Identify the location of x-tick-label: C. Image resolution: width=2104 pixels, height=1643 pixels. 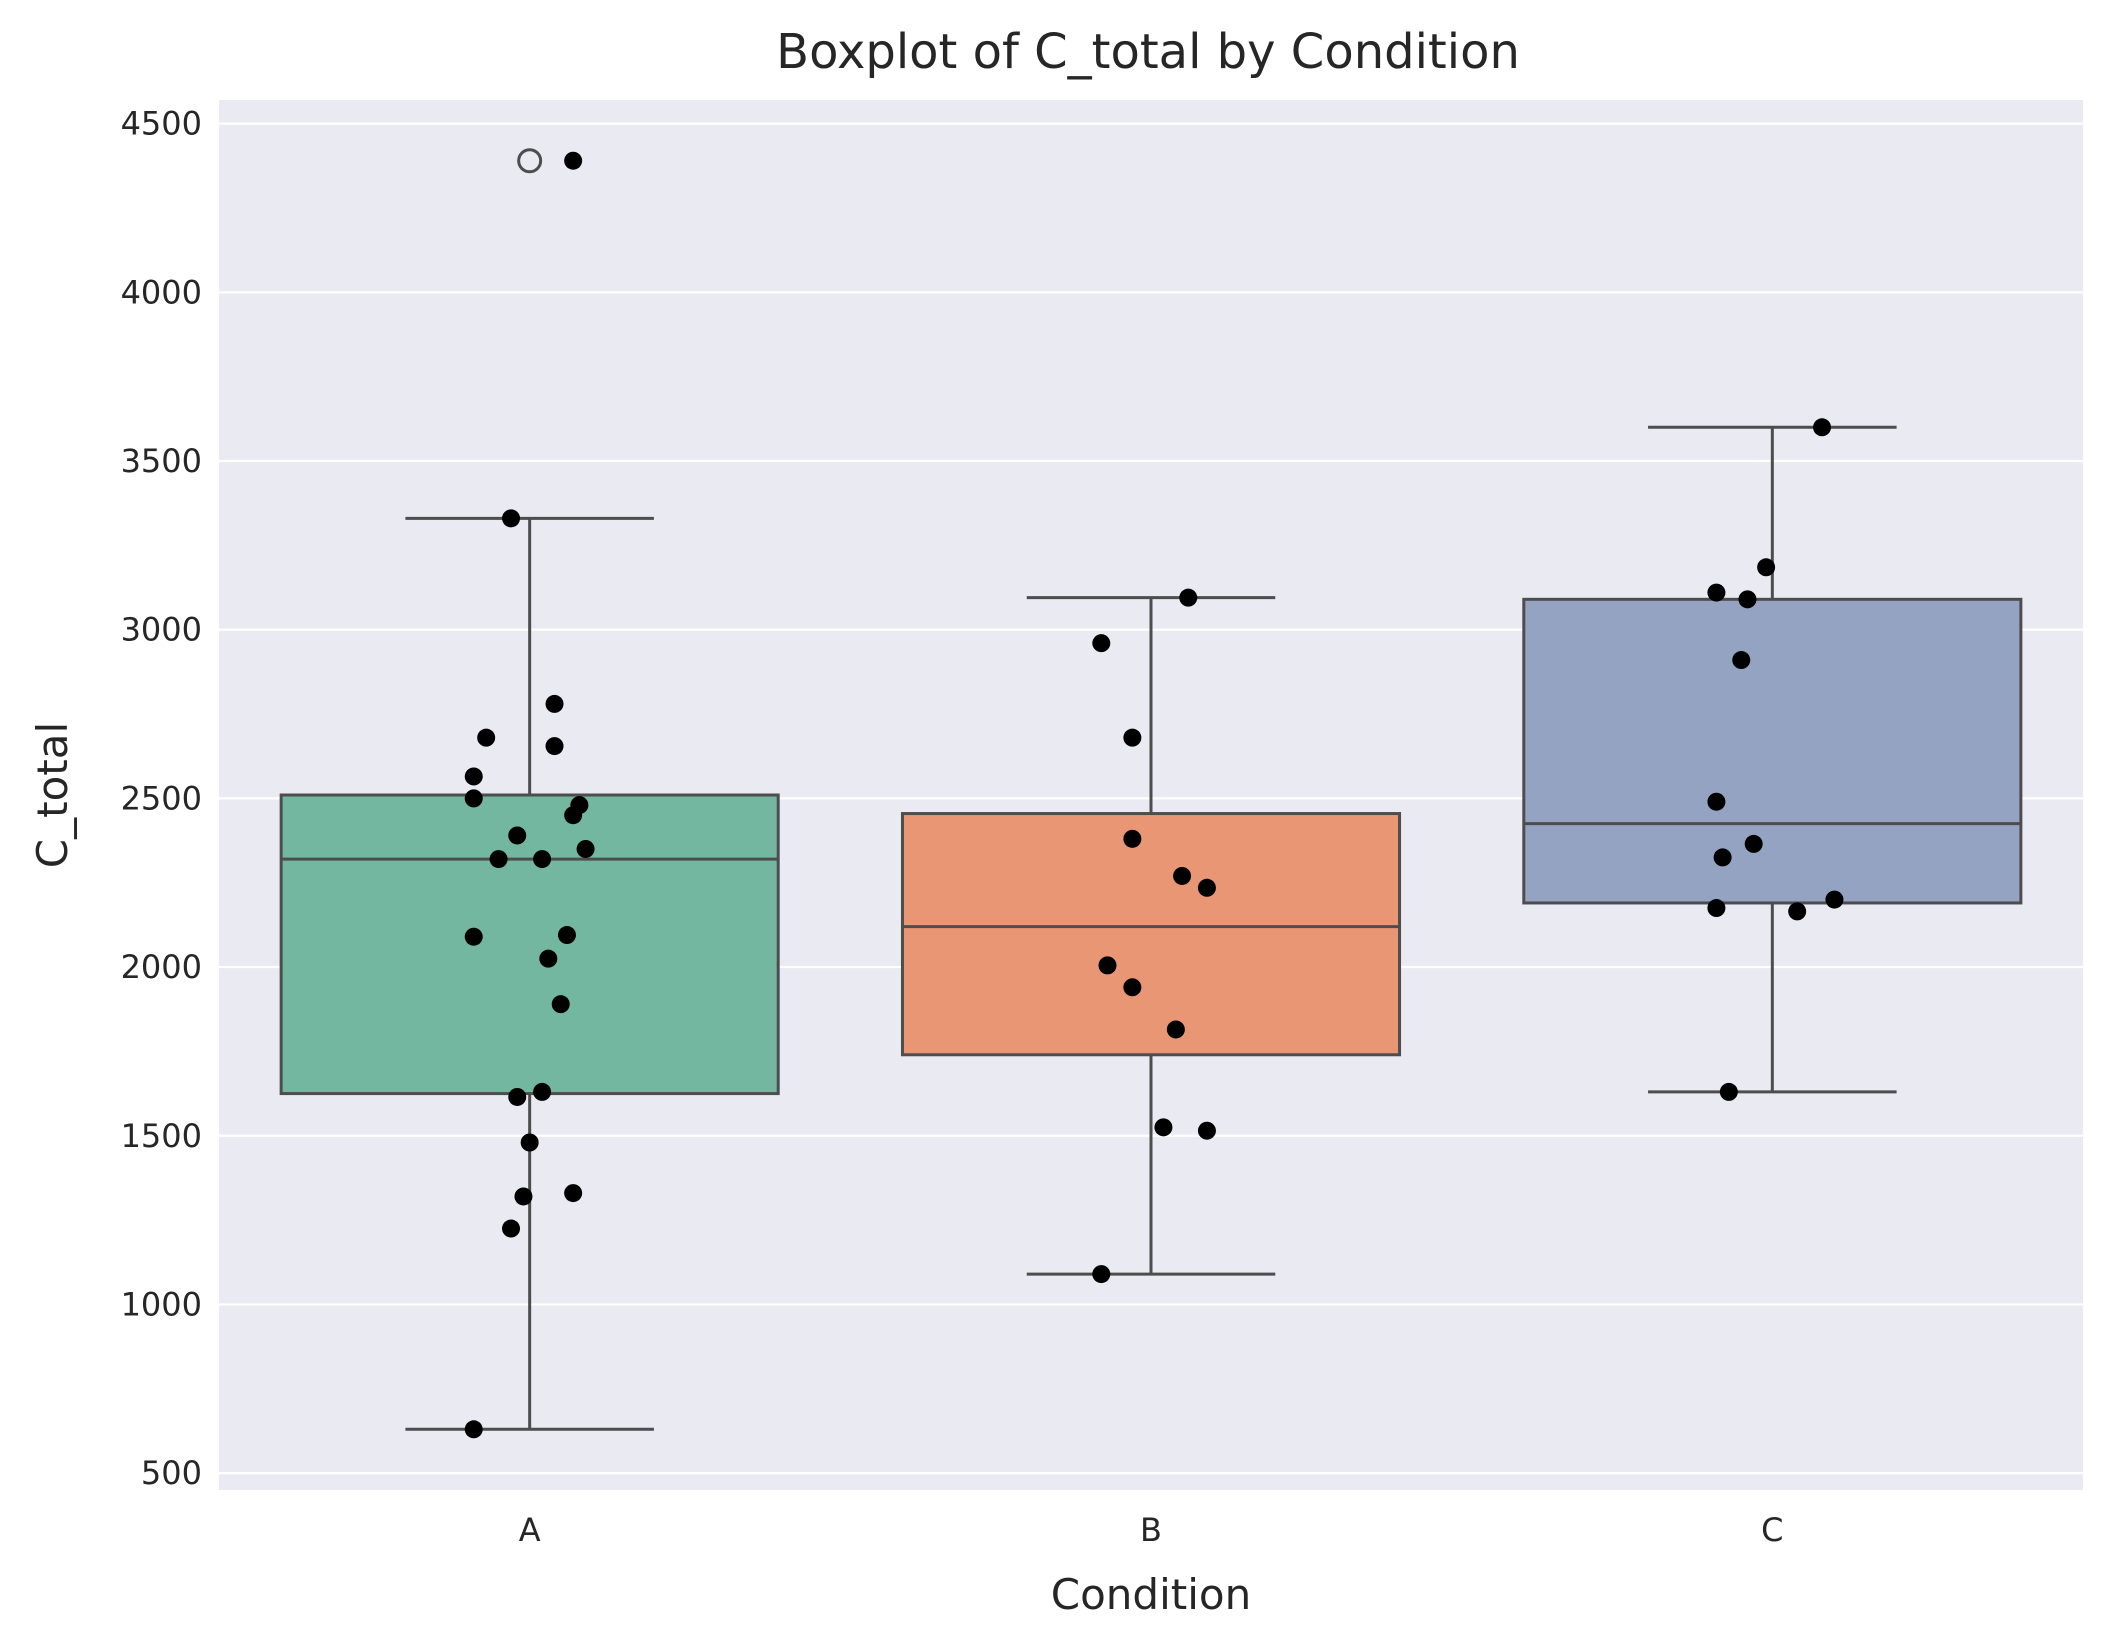
(1772, 1530).